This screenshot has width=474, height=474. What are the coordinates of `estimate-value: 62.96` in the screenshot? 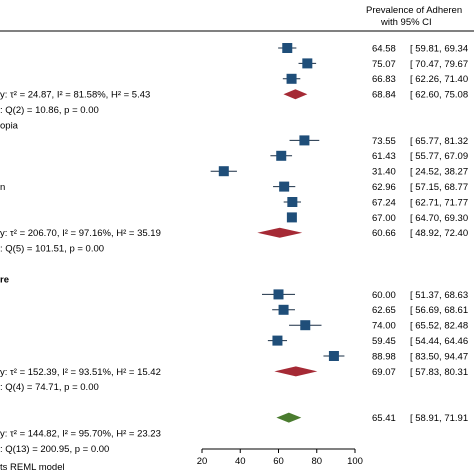 It's located at (384, 187).